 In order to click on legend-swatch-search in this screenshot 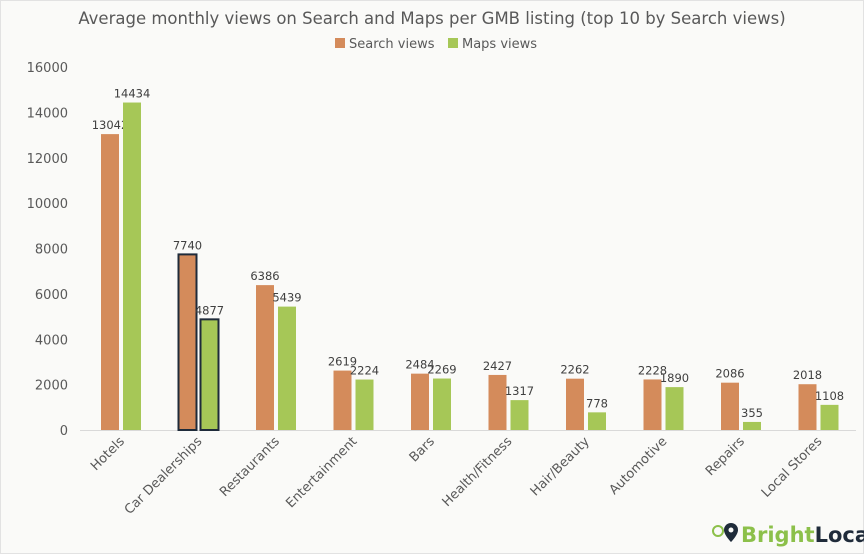, I will do `click(340, 43)`.